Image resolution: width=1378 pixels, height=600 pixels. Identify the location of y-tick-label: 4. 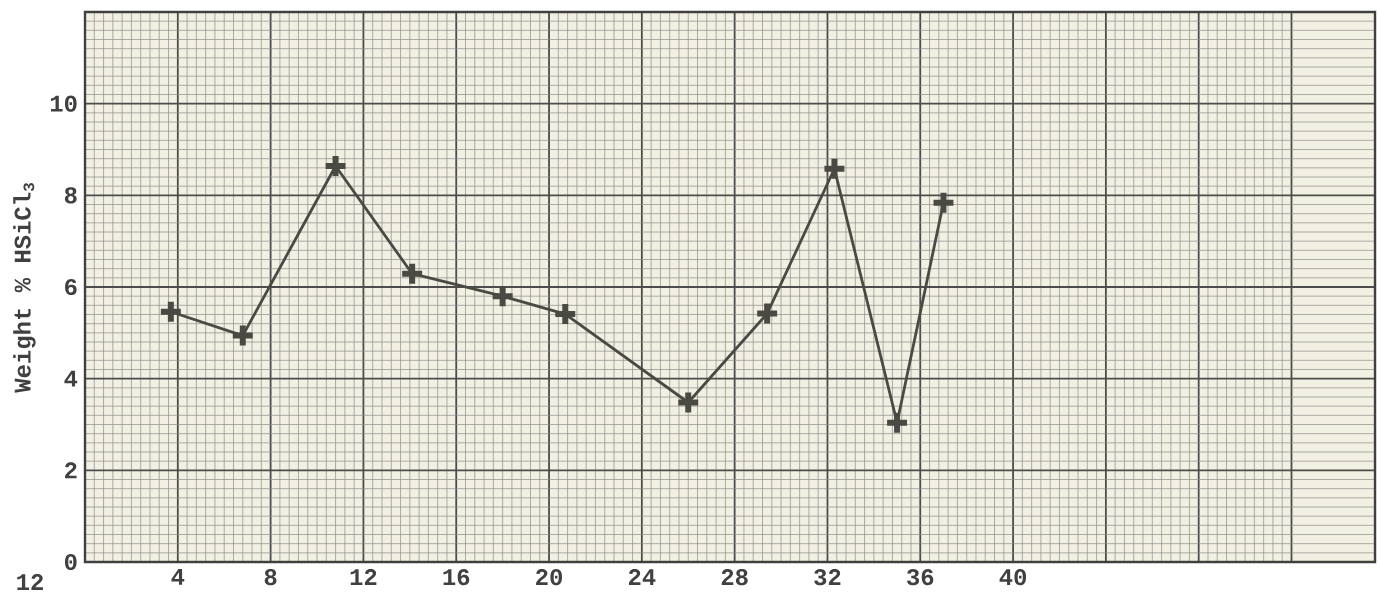
(71, 378).